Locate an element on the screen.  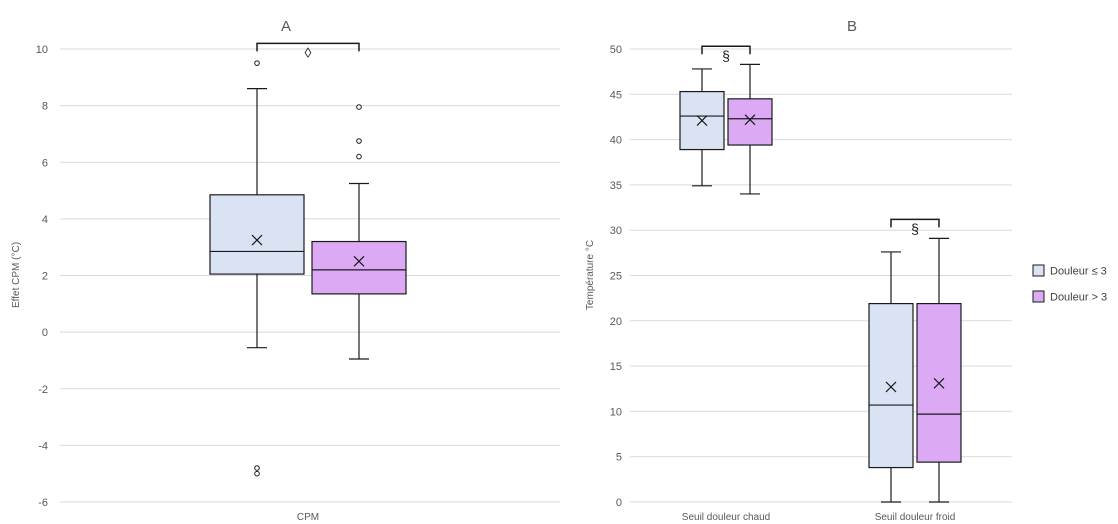
x-tick-label: CPM is located at coordinates (308, 517).